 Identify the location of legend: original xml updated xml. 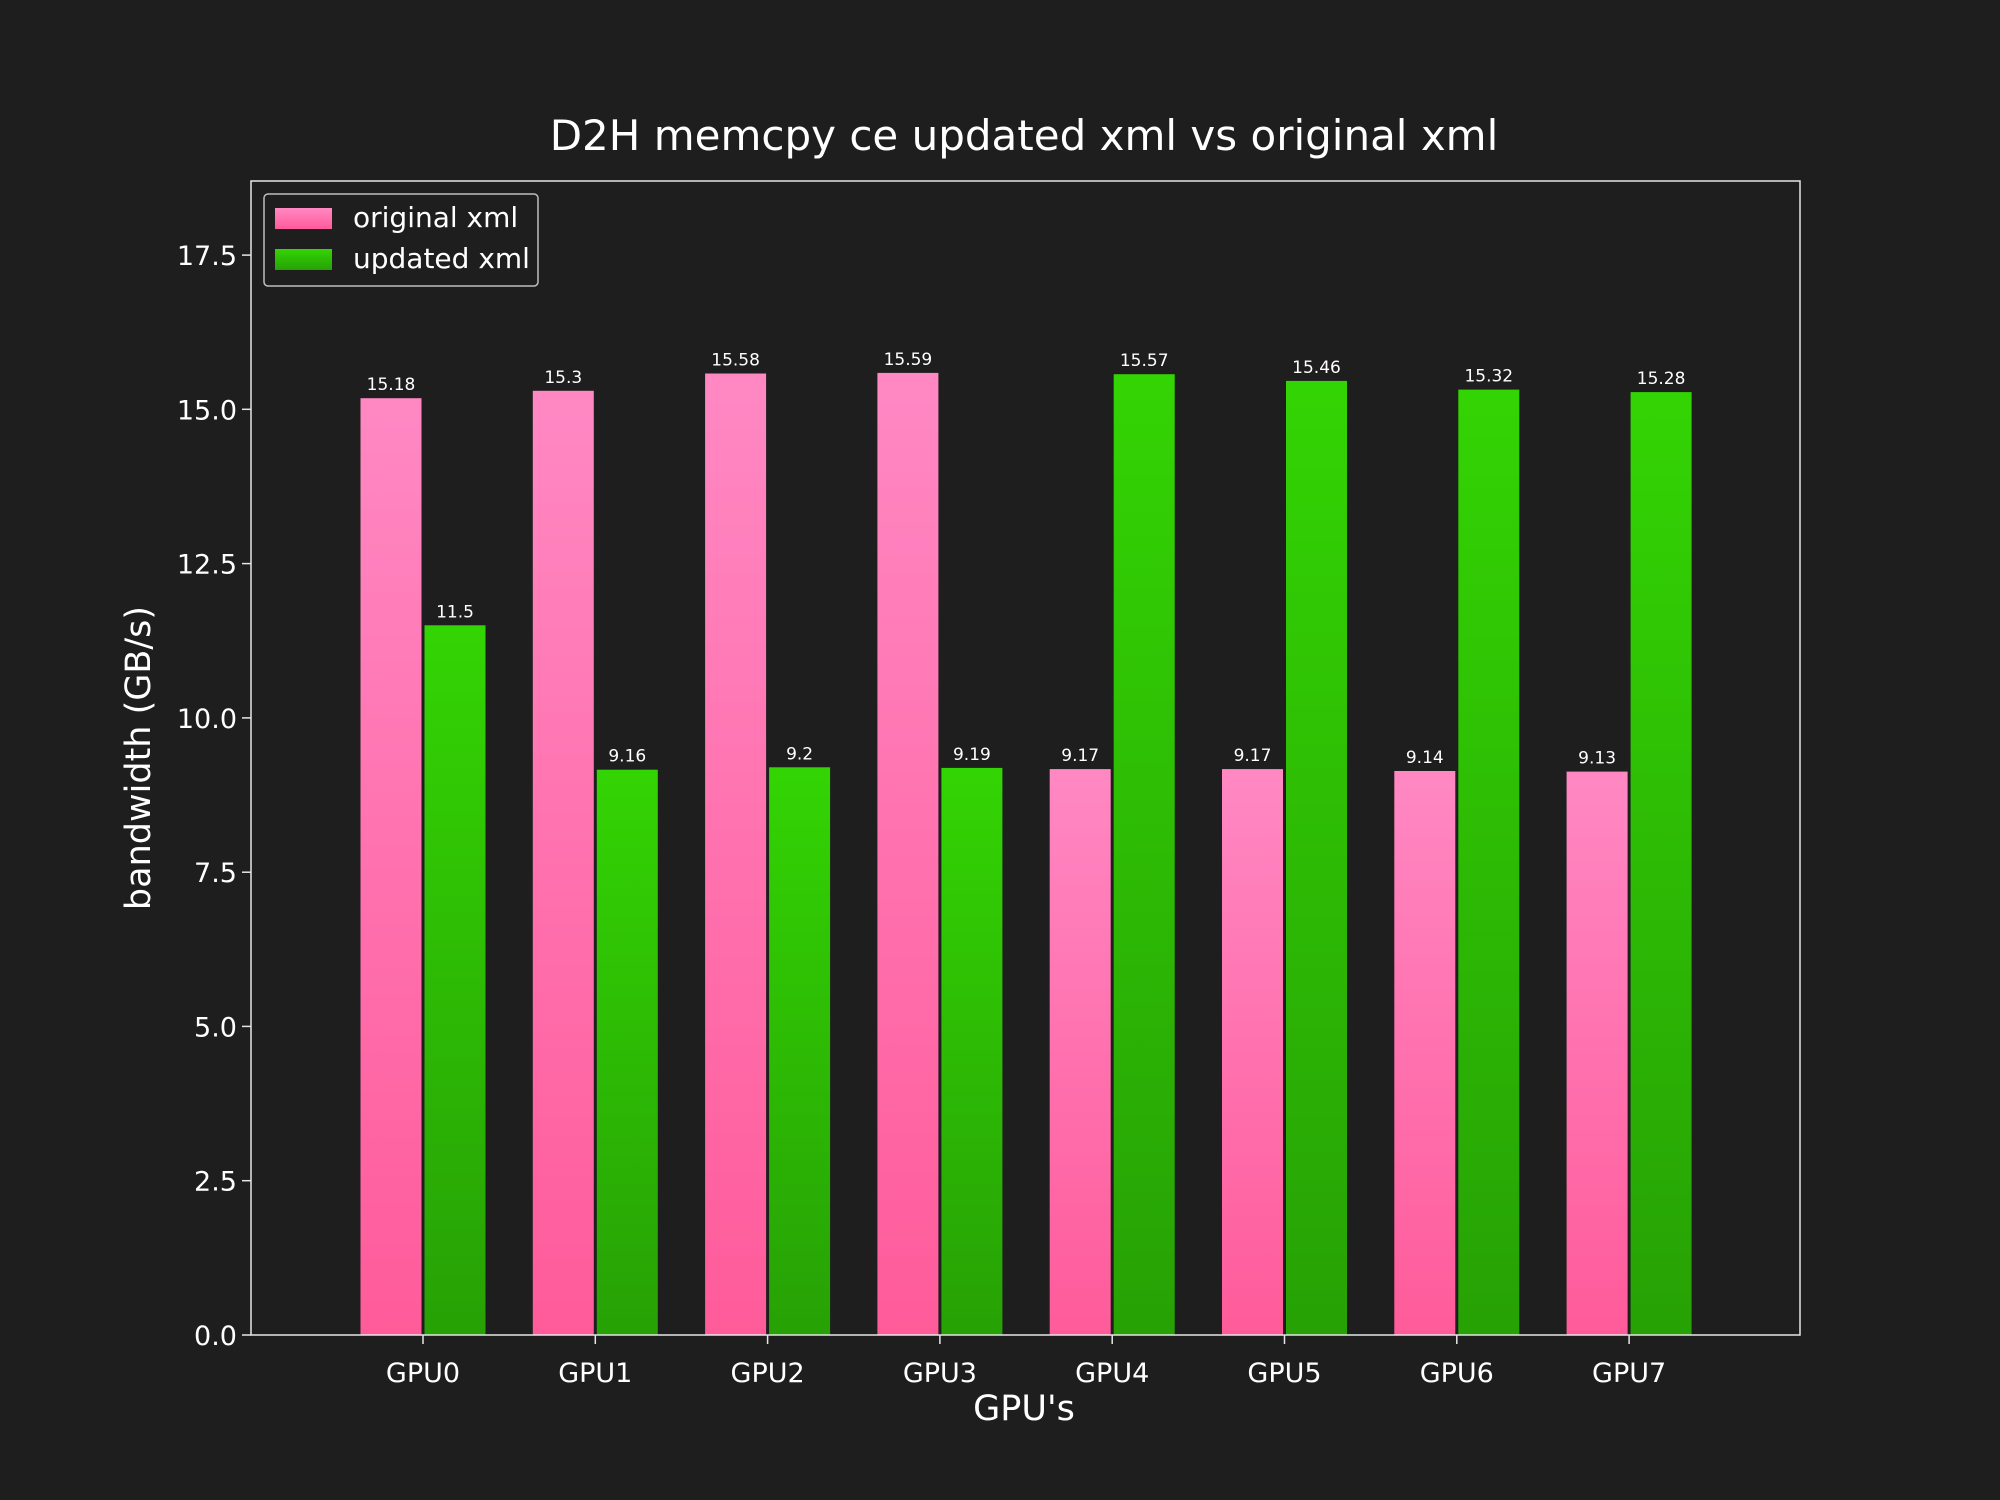
(401, 240).